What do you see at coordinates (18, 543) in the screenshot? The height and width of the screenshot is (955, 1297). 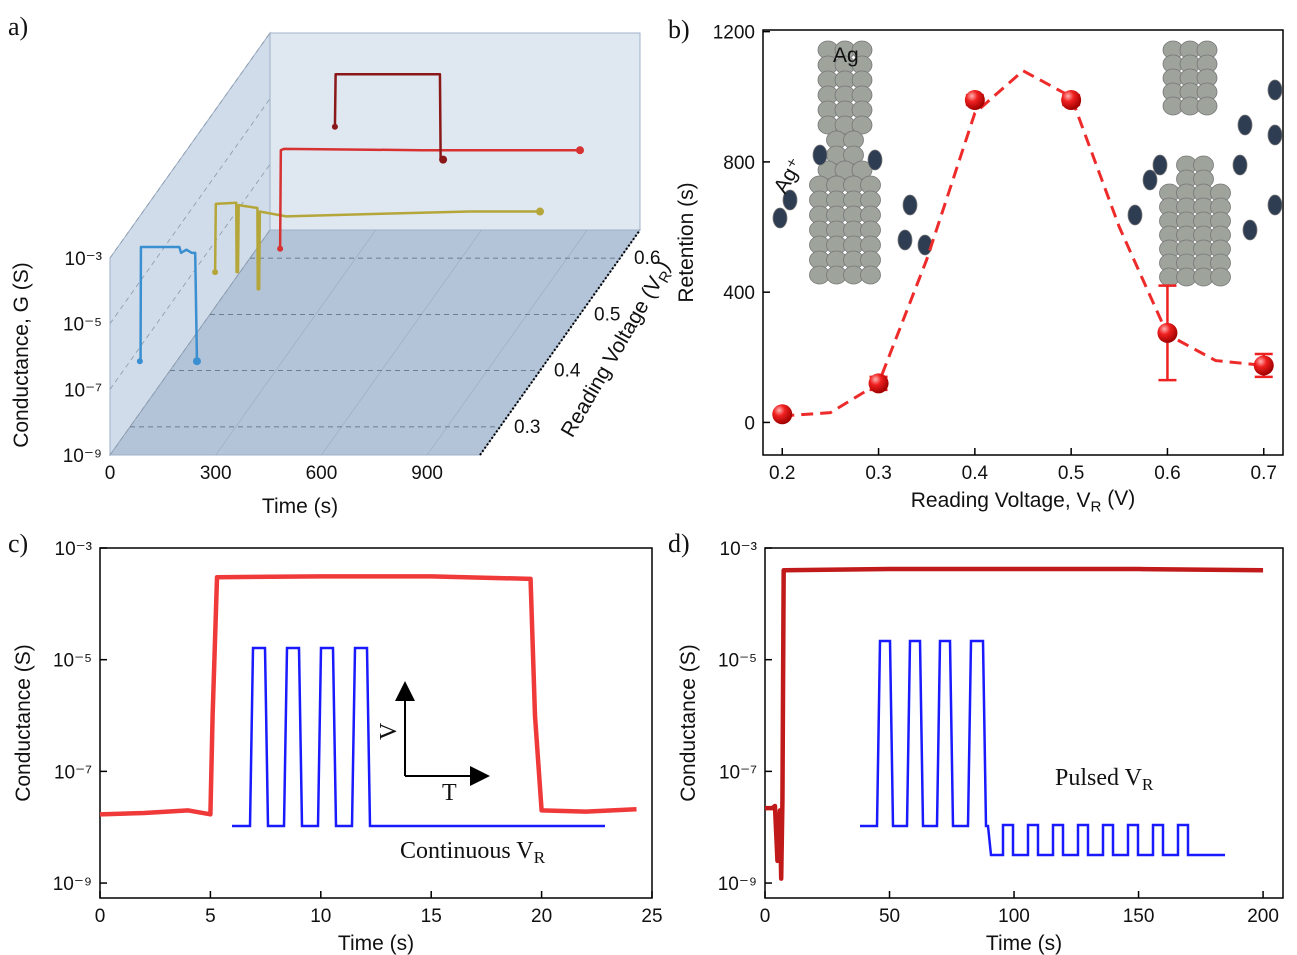 I see `panel-label: c)` at bounding box center [18, 543].